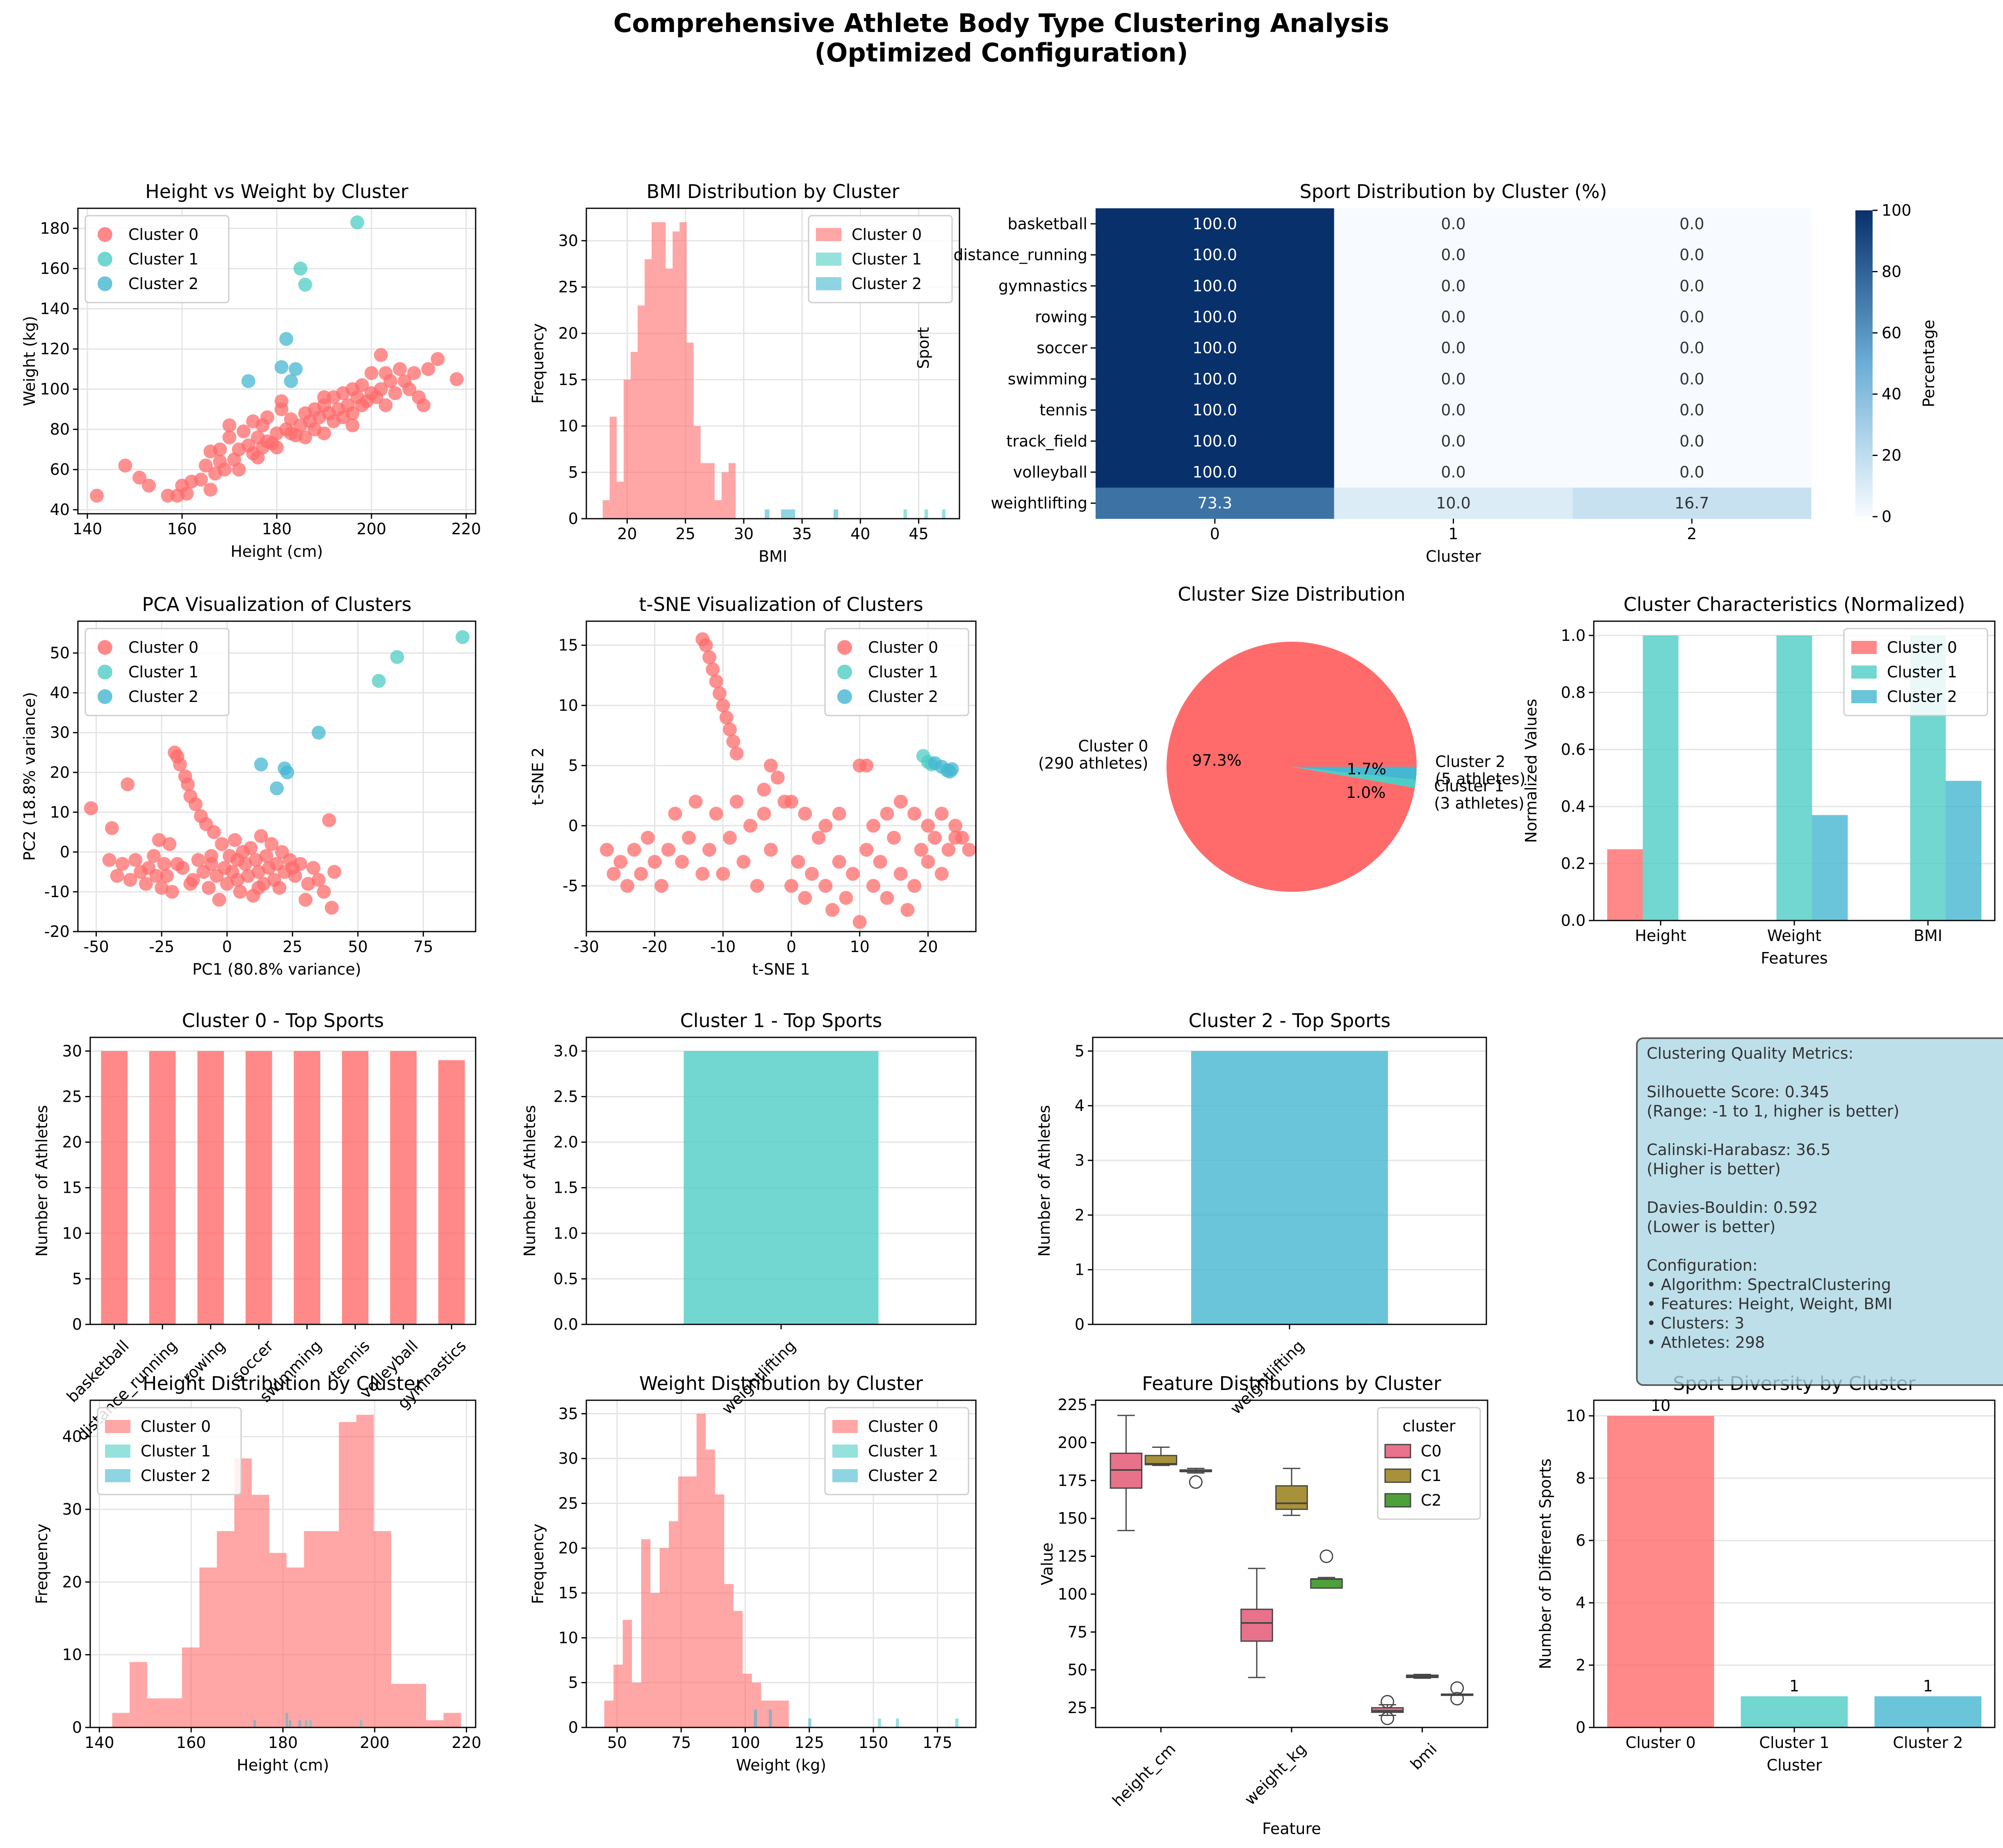  I want to click on x-tick-label: 75, so click(681, 1743).